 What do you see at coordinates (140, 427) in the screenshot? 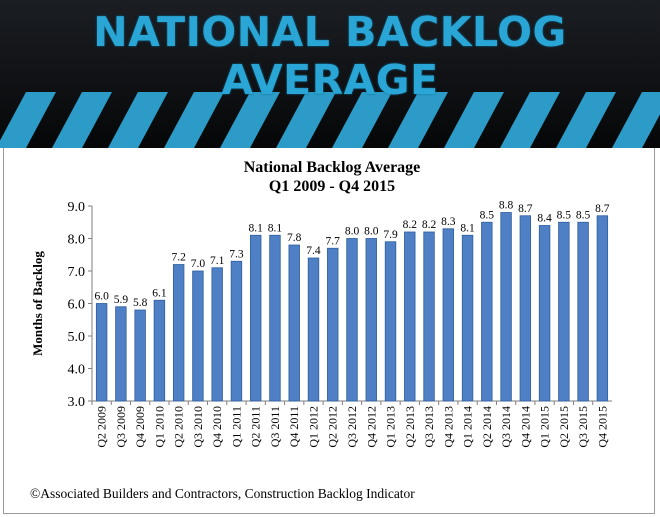
I see `x-tick-label: Q4 2009` at bounding box center [140, 427].